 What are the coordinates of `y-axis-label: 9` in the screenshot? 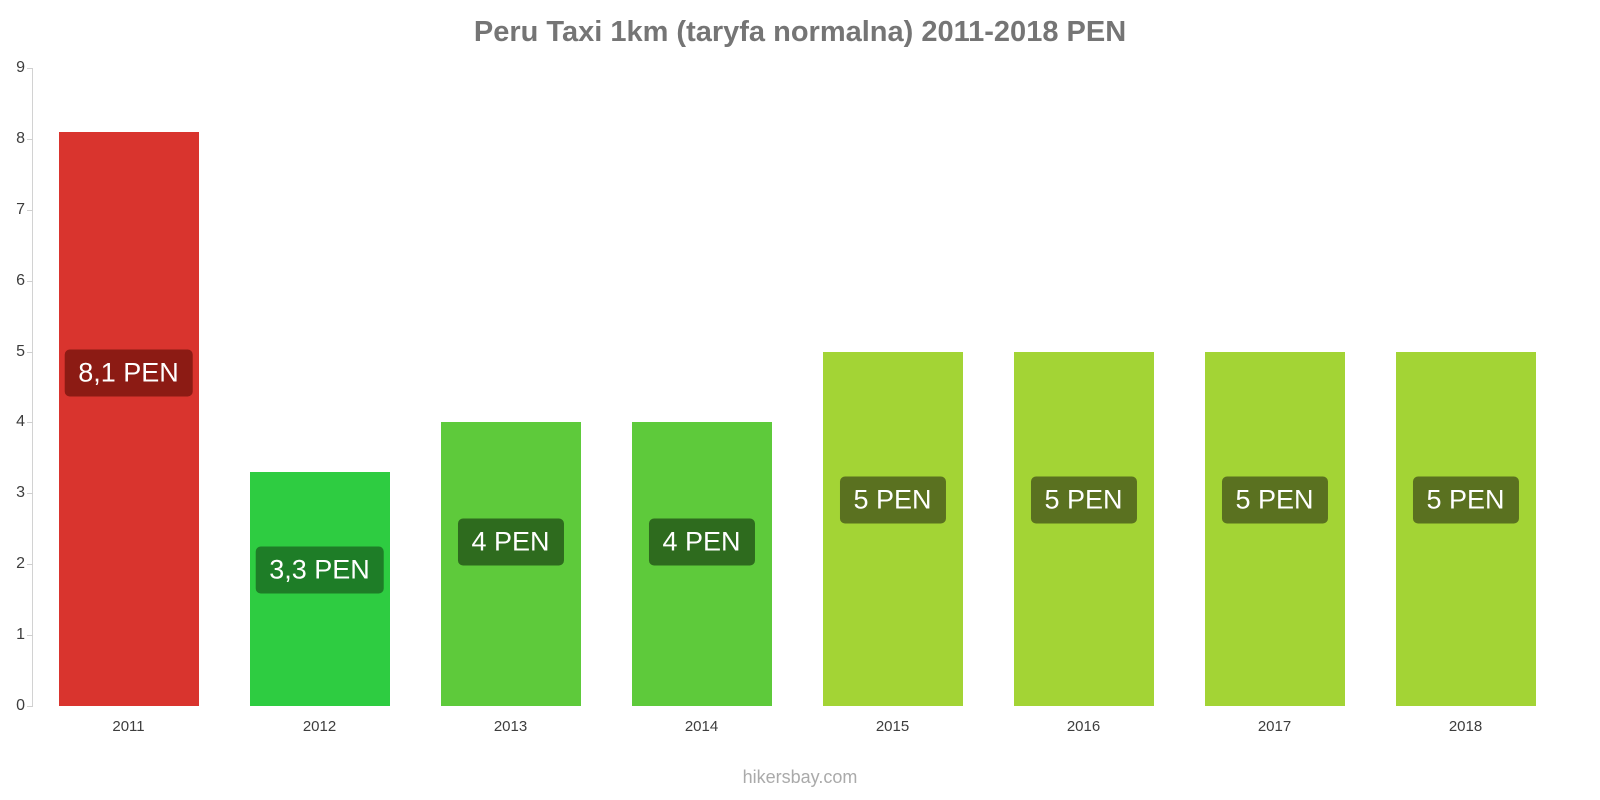 It's located at (20, 67).